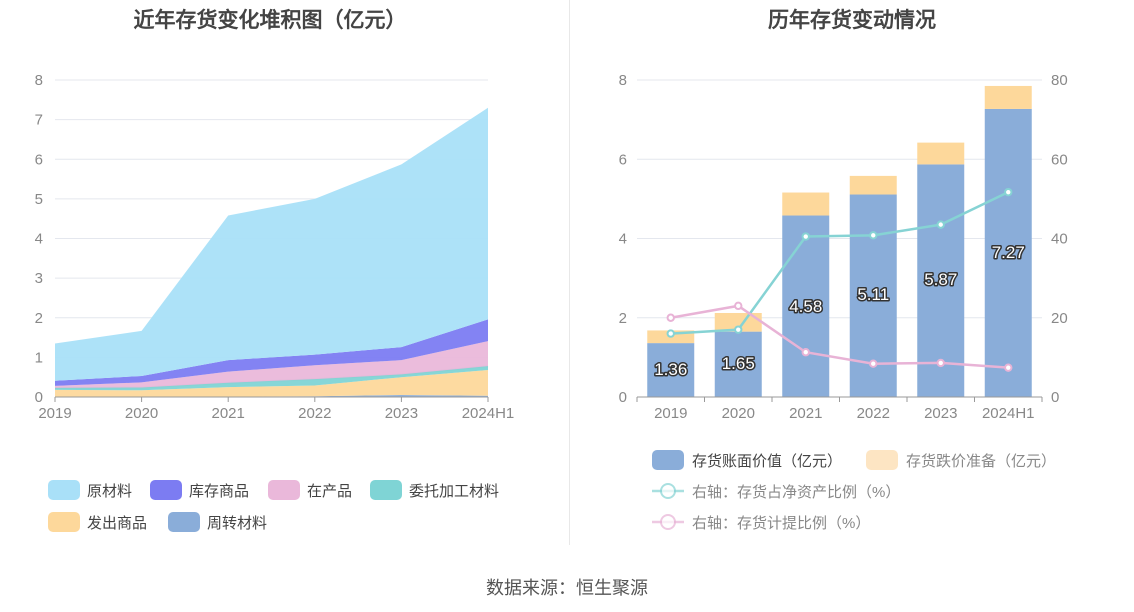 The height and width of the screenshot is (612, 1134). I want to click on legend-swatch-book-value, so click(668, 460).